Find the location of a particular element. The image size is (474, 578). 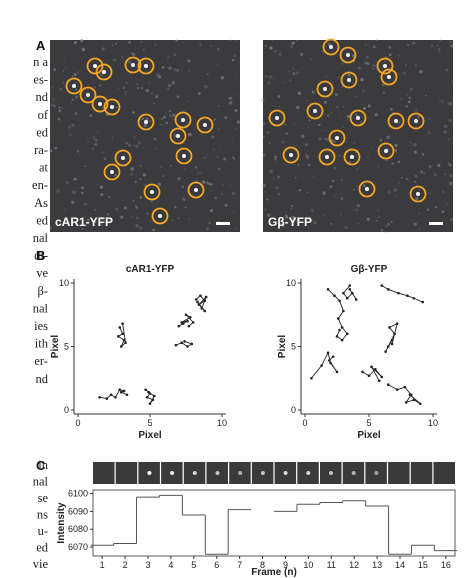

panel-label: A is located at coordinates (41, 45).